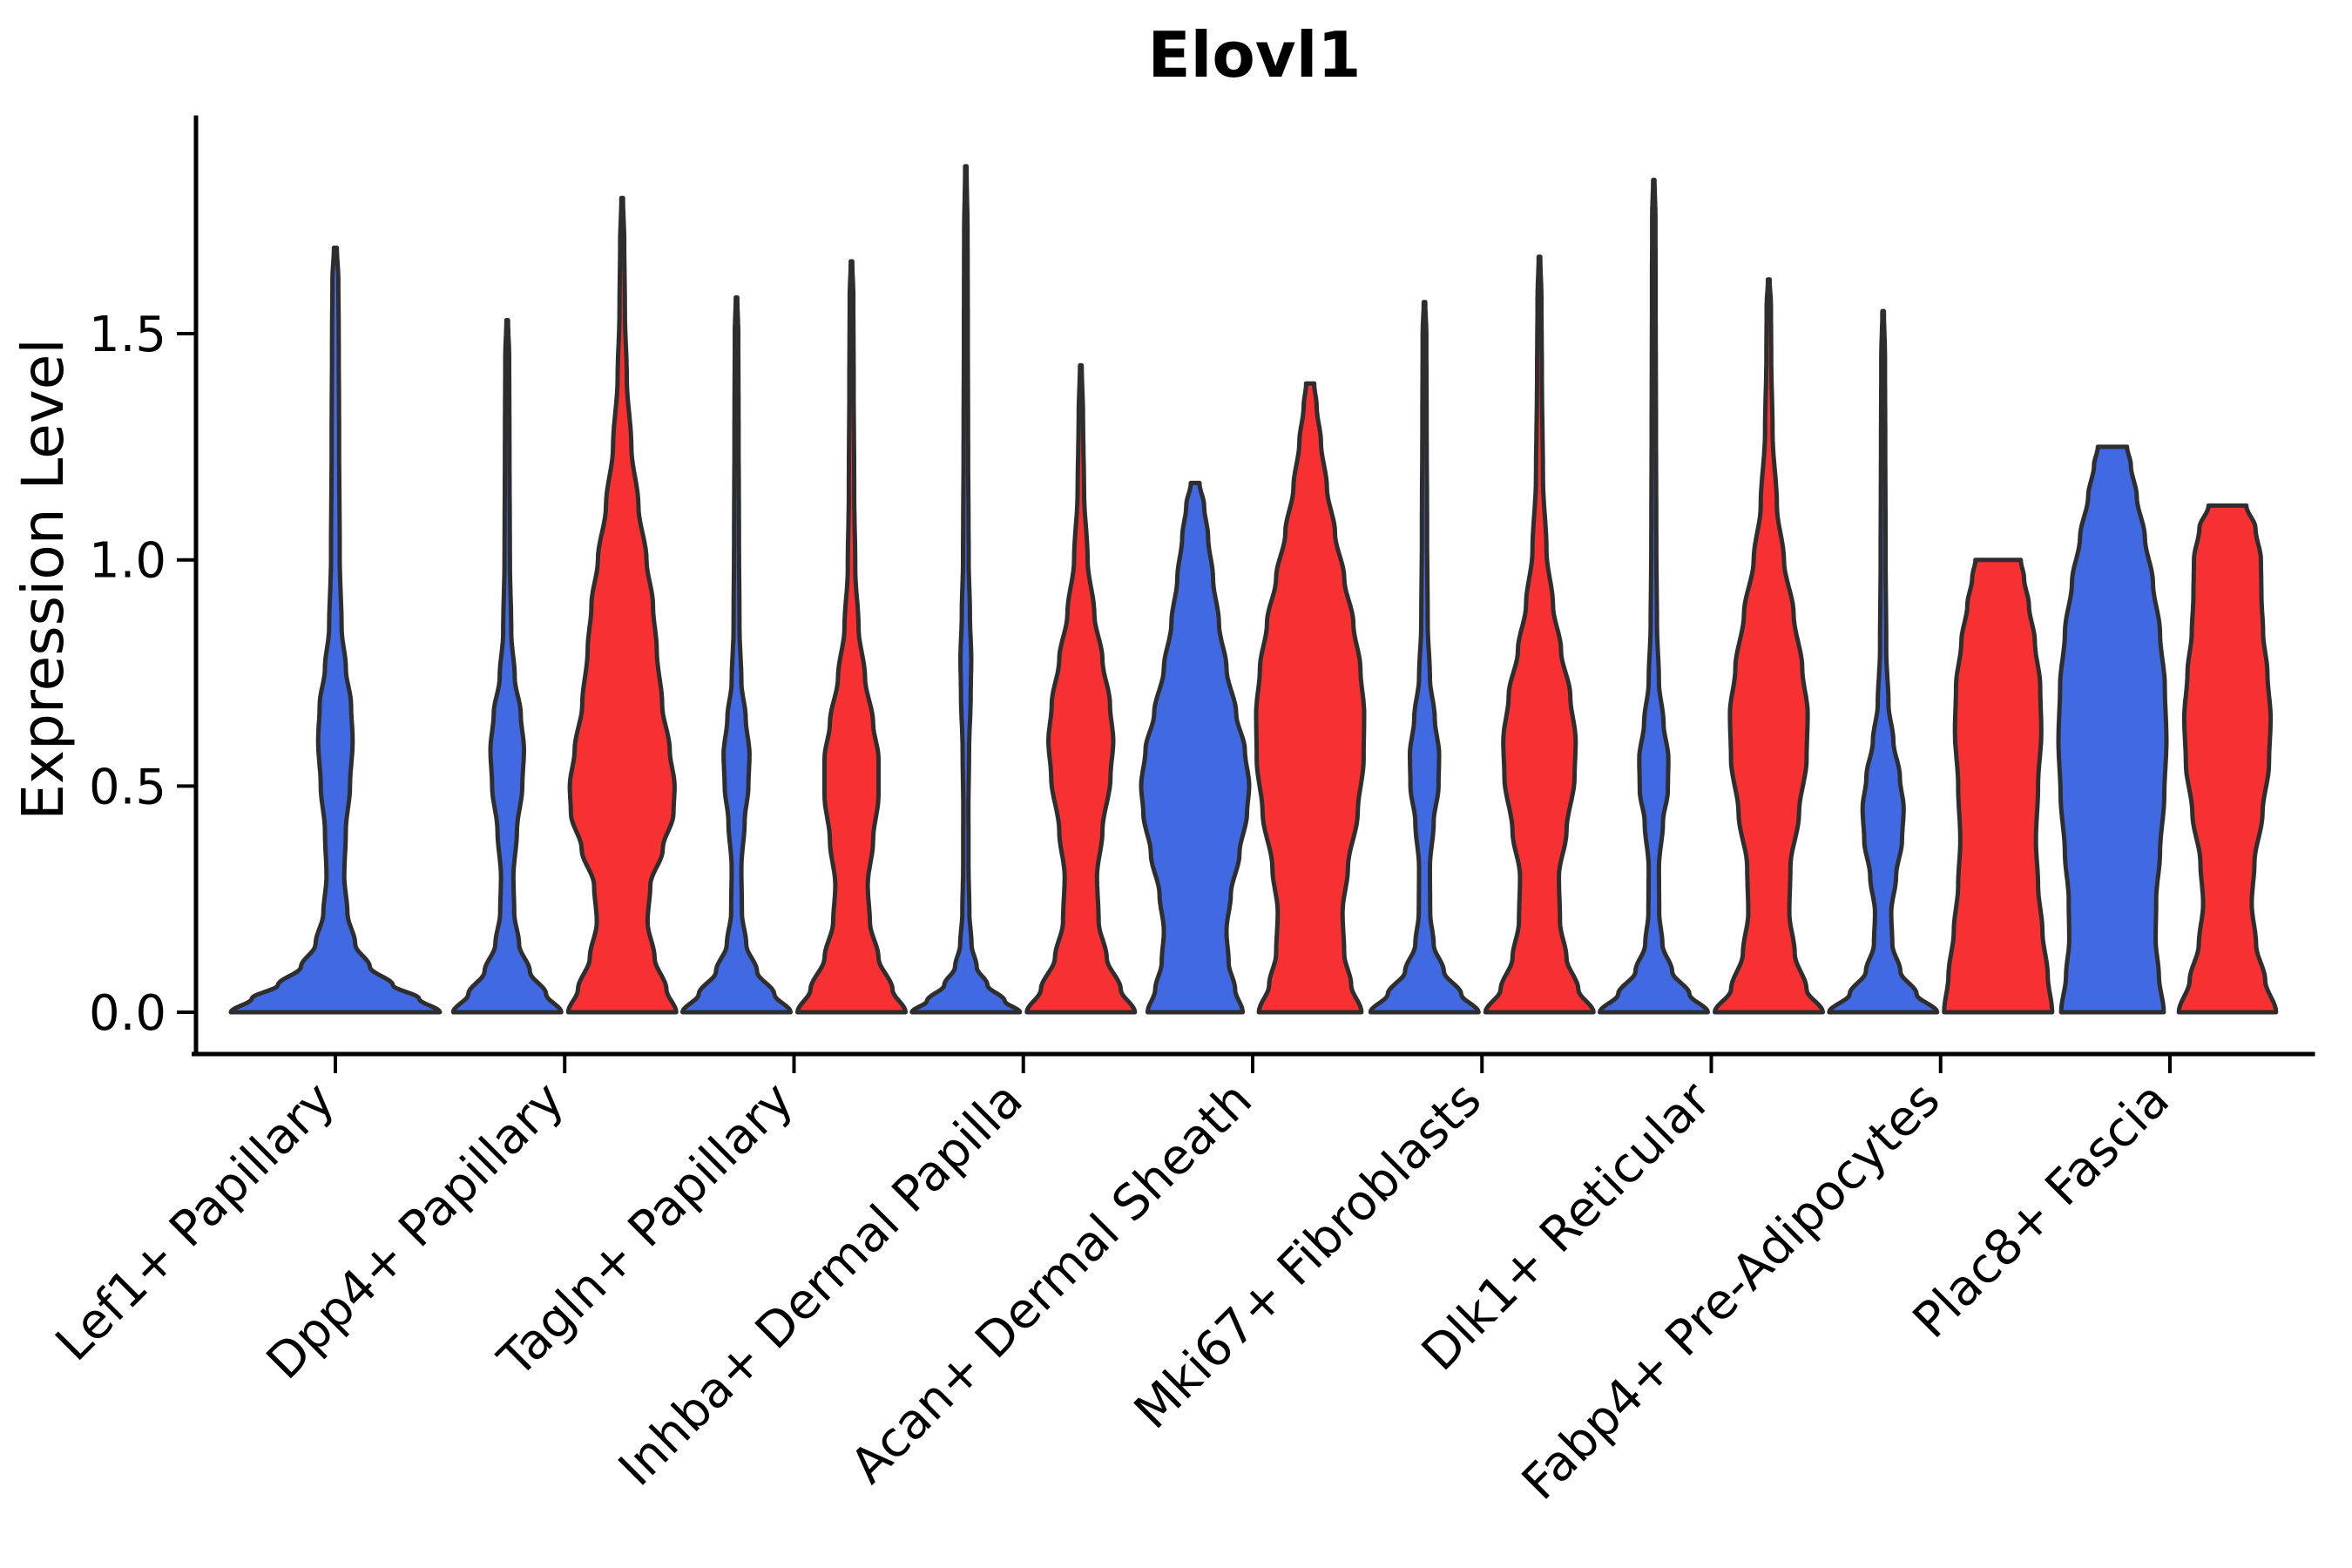 The image size is (2352, 1568). I want to click on violin-inhba-dermal-papilla-red, so click(1081, 688).